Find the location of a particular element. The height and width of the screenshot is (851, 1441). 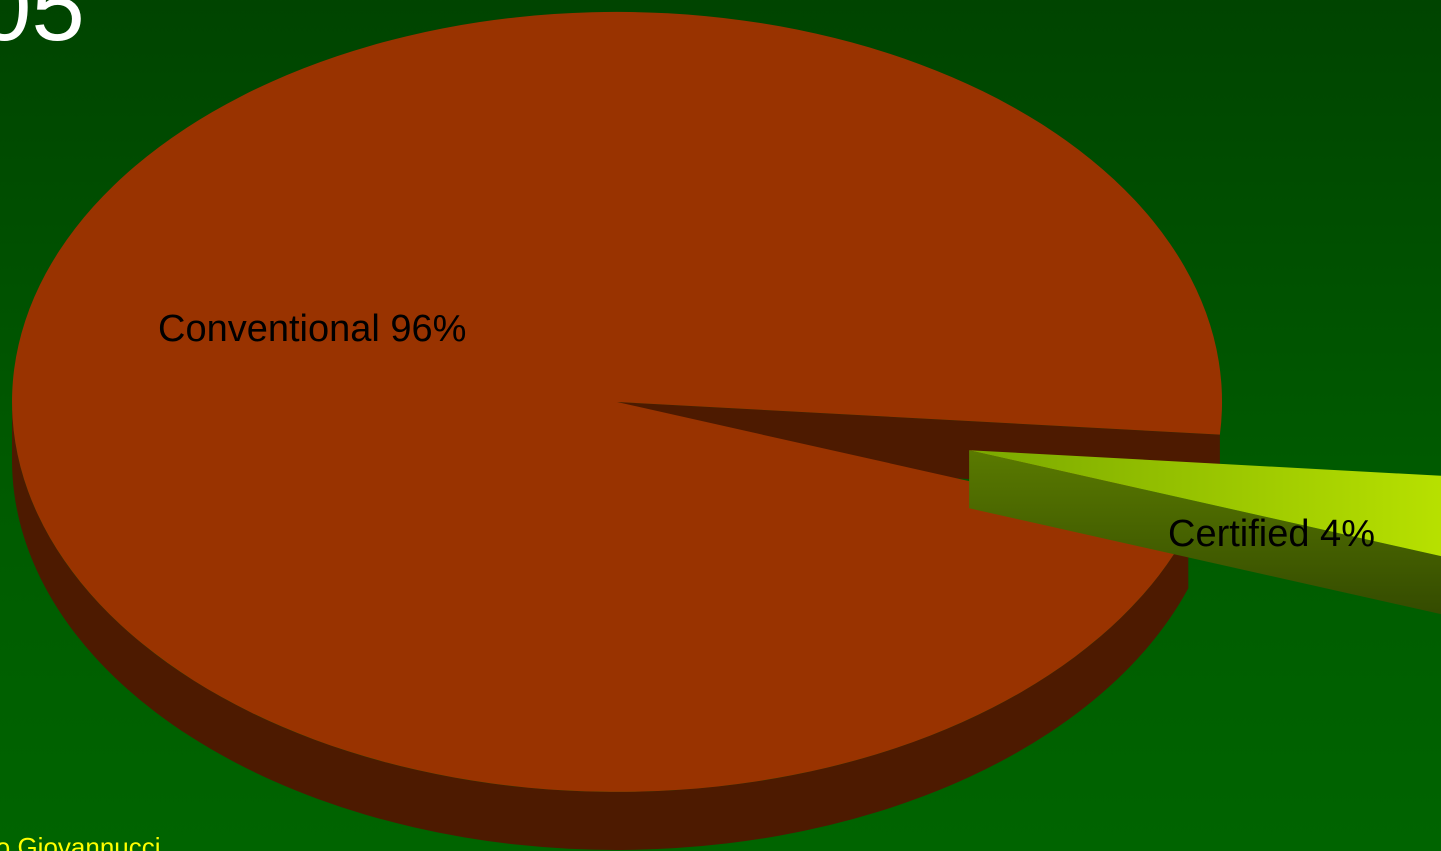

footer-credit: lo Giovannucci is located at coordinates (80, 841).